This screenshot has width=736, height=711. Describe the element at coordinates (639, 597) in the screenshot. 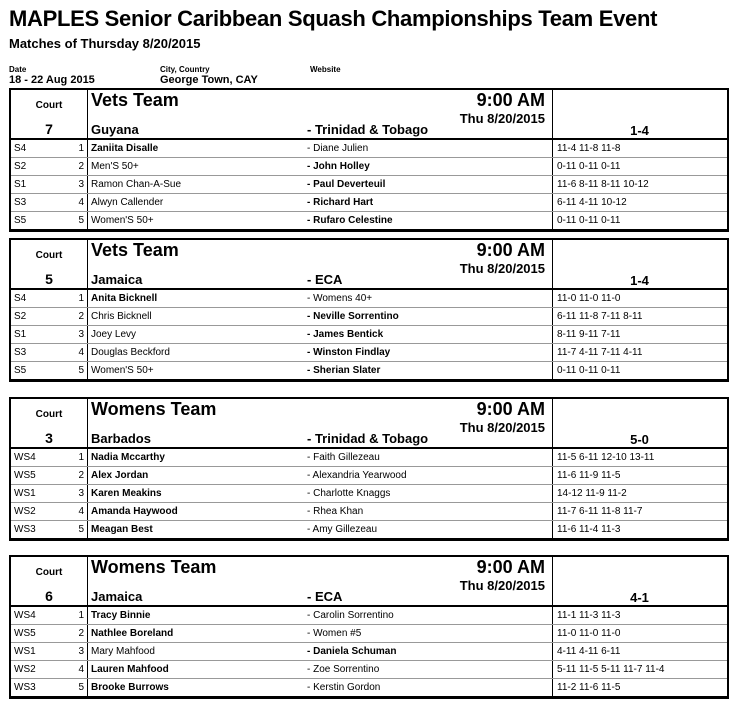

I see `tie-result: 4-1` at that location.